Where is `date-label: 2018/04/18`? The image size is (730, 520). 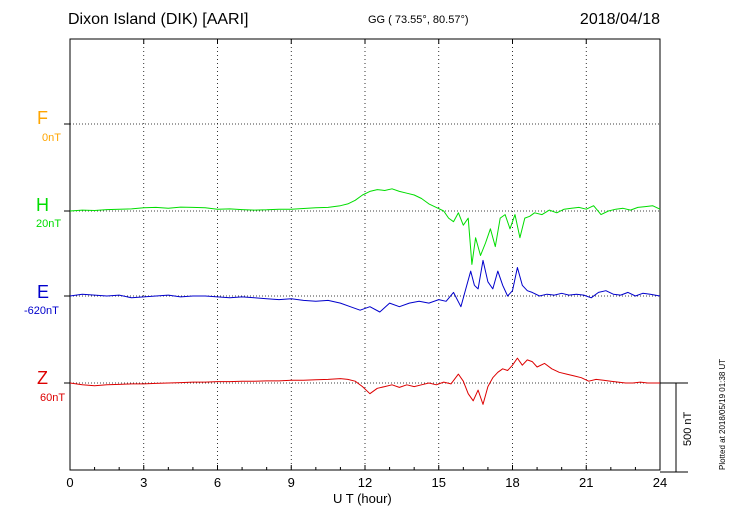
date-label: 2018/04/18 is located at coordinates (619, 19).